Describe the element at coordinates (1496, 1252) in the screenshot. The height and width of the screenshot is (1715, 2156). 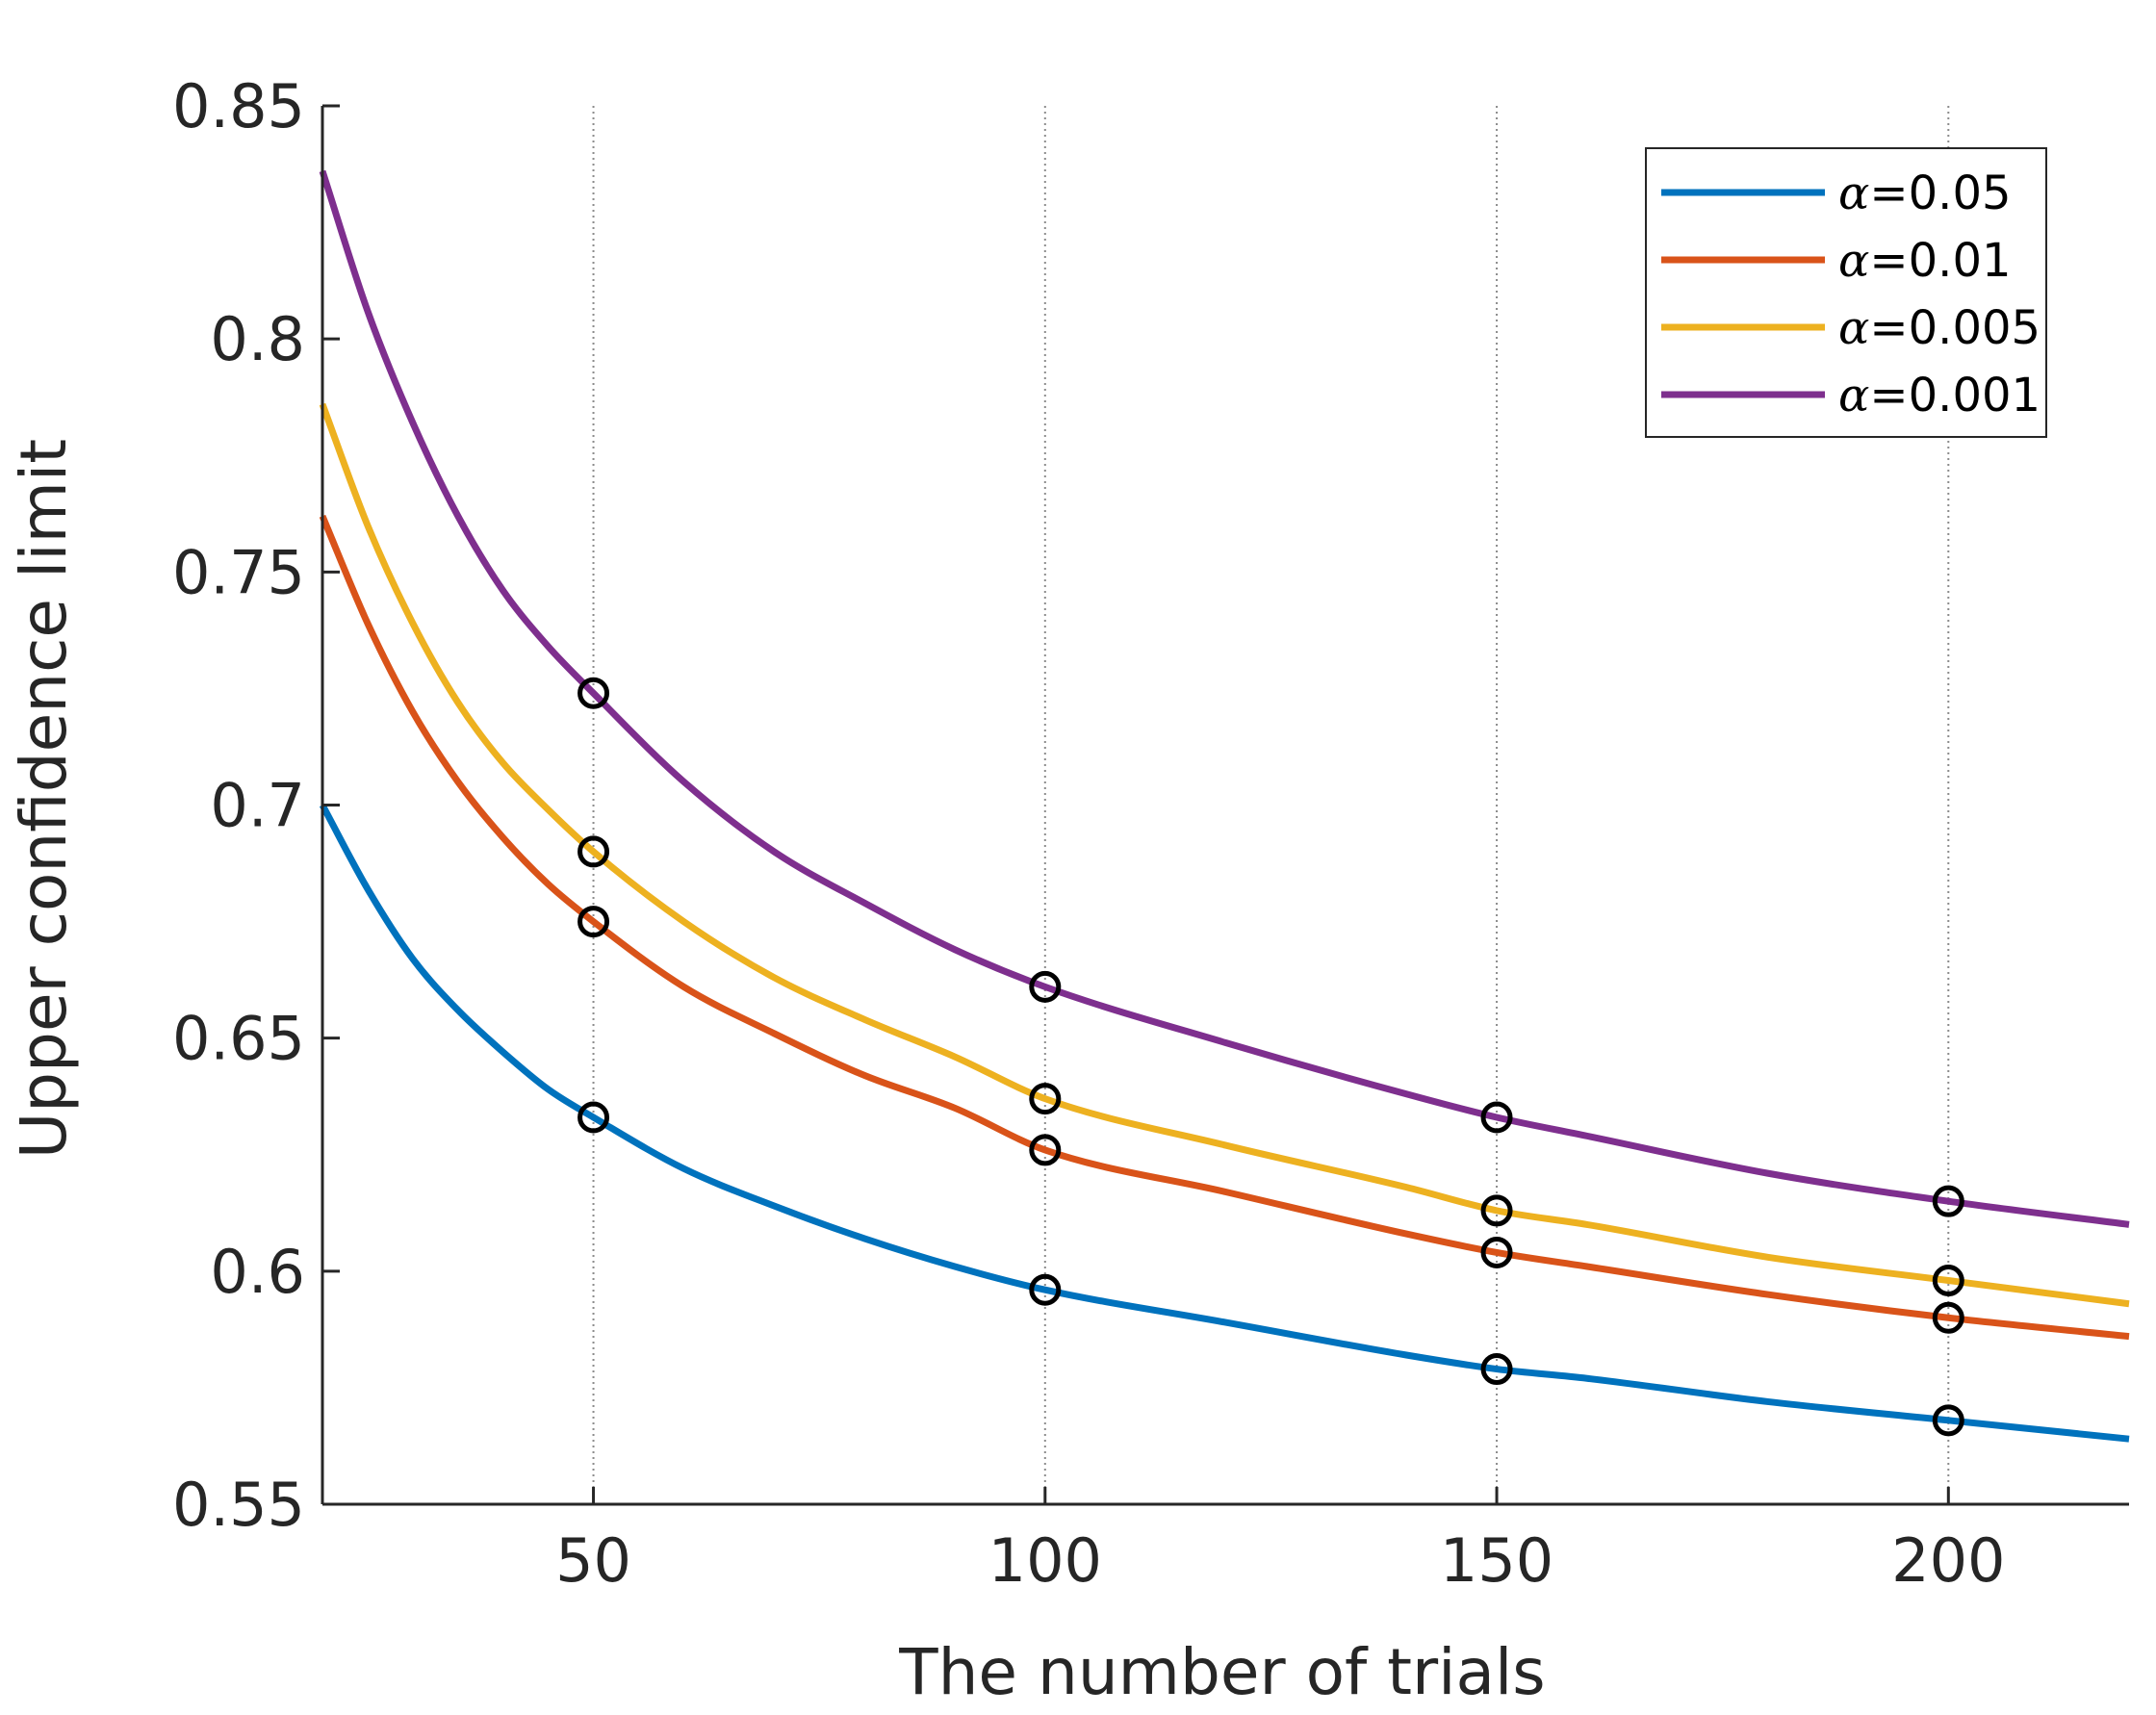
I see `marker-s1-p2` at that location.